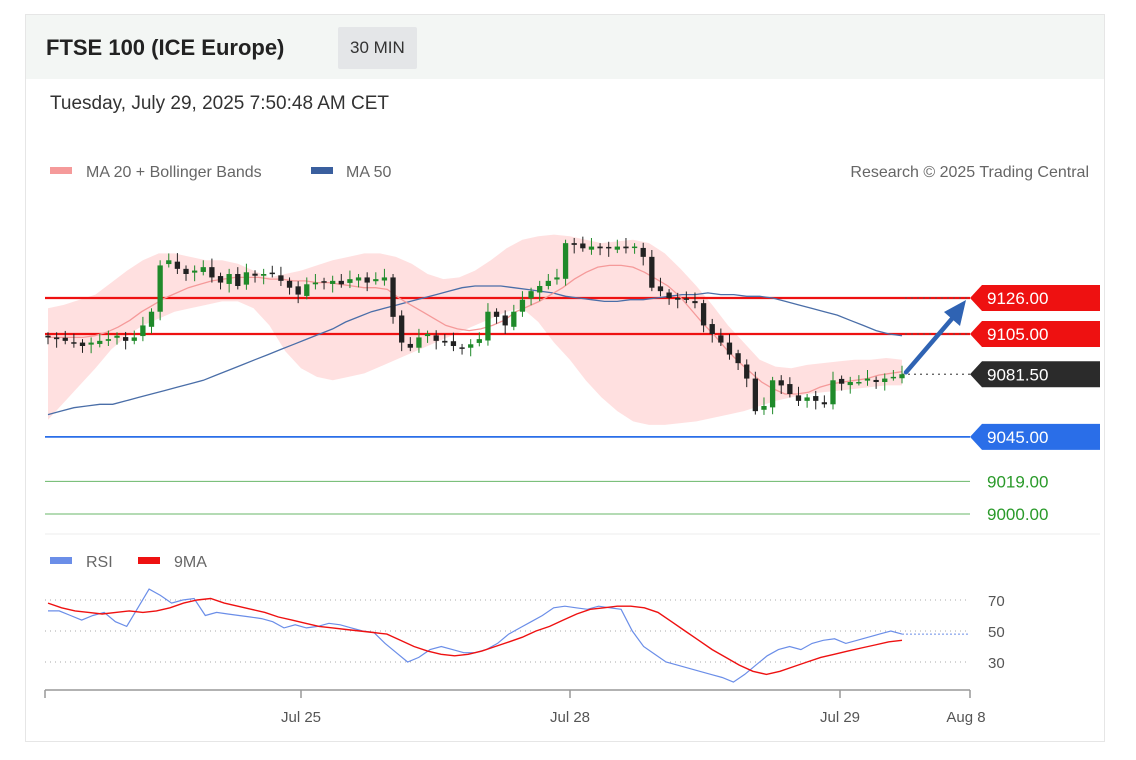 The width and height of the screenshot is (1136, 760). I want to click on level-label-4: 9019.00, so click(1017, 481).